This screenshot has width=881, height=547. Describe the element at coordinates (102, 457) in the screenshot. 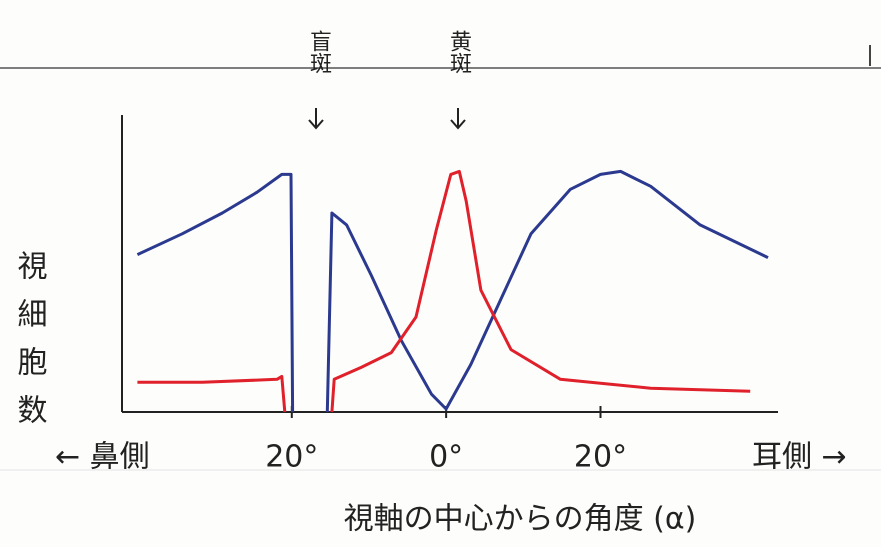

I see `x-left-label: ← 鼻側` at that location.